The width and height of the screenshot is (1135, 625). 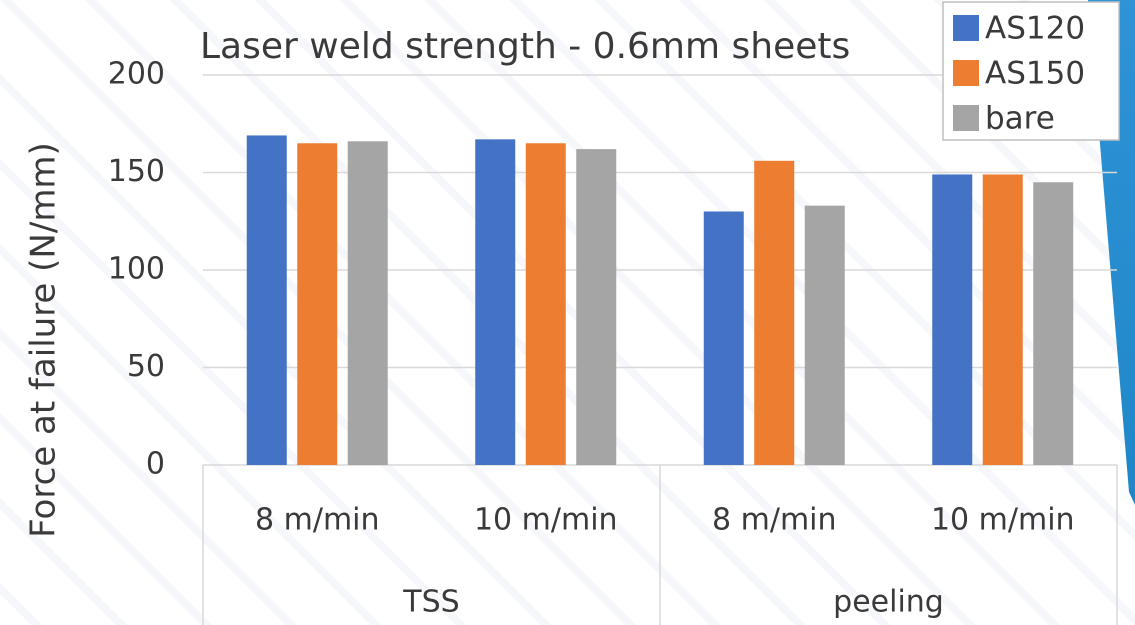 I want to click on group-label: TSS, so click(x=430, y=602).